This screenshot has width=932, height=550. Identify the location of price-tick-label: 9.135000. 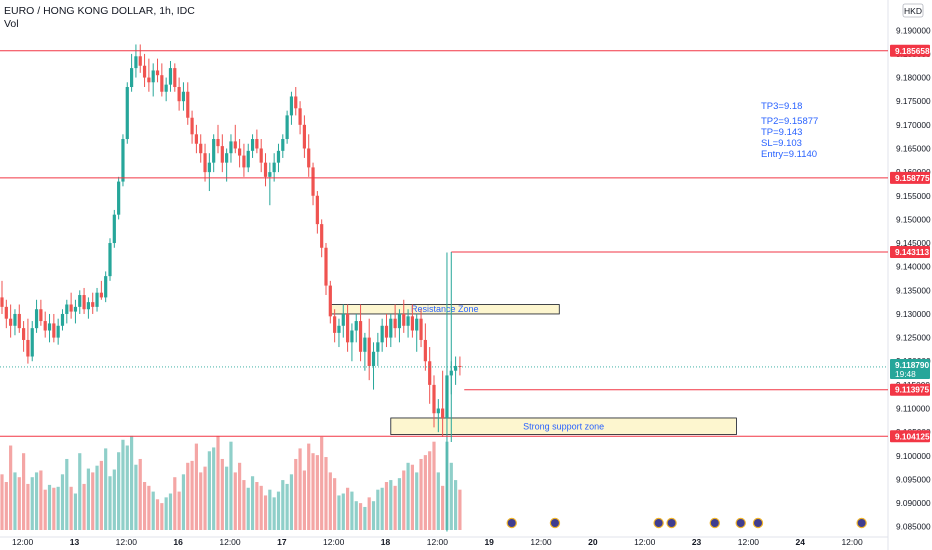
(913, 290).